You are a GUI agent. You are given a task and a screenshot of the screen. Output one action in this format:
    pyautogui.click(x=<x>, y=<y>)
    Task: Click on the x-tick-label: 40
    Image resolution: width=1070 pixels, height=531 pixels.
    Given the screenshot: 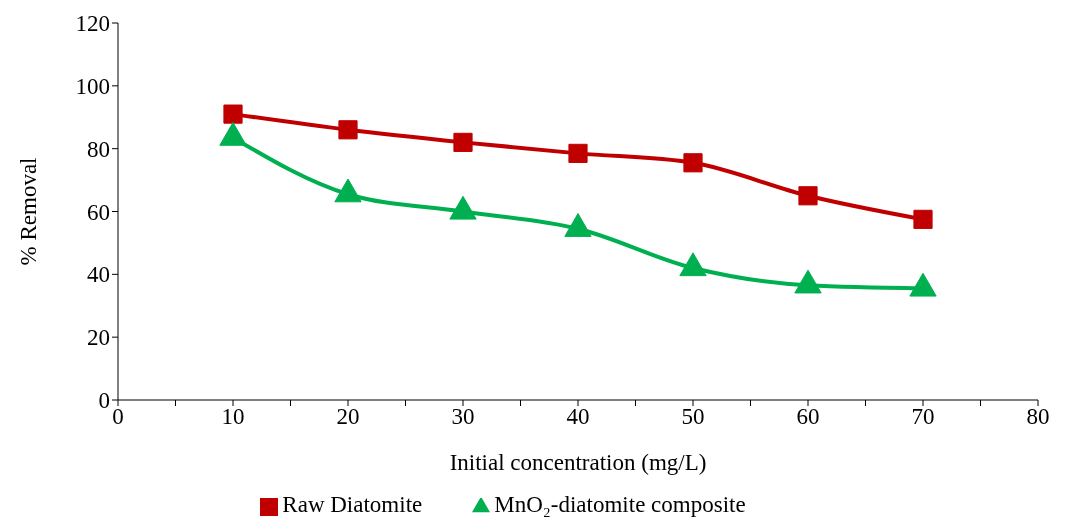 What is the action you would take?
    pyautogui.click(x=578, y=417)
    